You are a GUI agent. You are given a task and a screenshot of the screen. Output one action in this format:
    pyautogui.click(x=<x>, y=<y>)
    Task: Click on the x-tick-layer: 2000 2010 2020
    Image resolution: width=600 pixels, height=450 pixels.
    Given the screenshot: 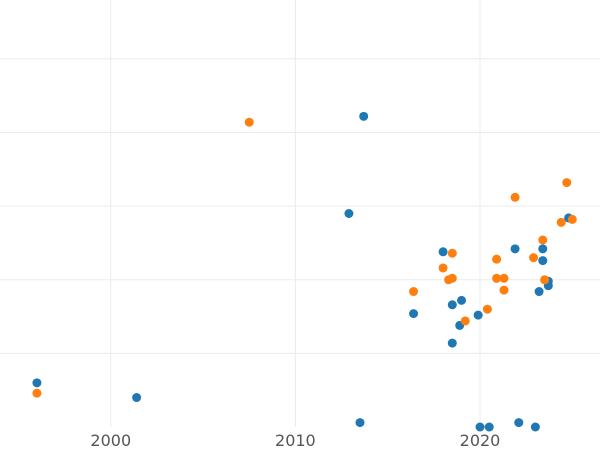 What is the action you would take?
    pyautogui.click(x=295, y=440)
    